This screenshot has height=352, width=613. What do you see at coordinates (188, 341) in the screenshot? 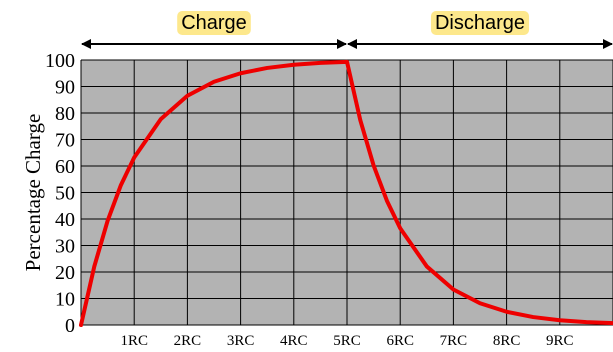
I see `x-tick-label: 2RC` at bounding box center [188, 341].